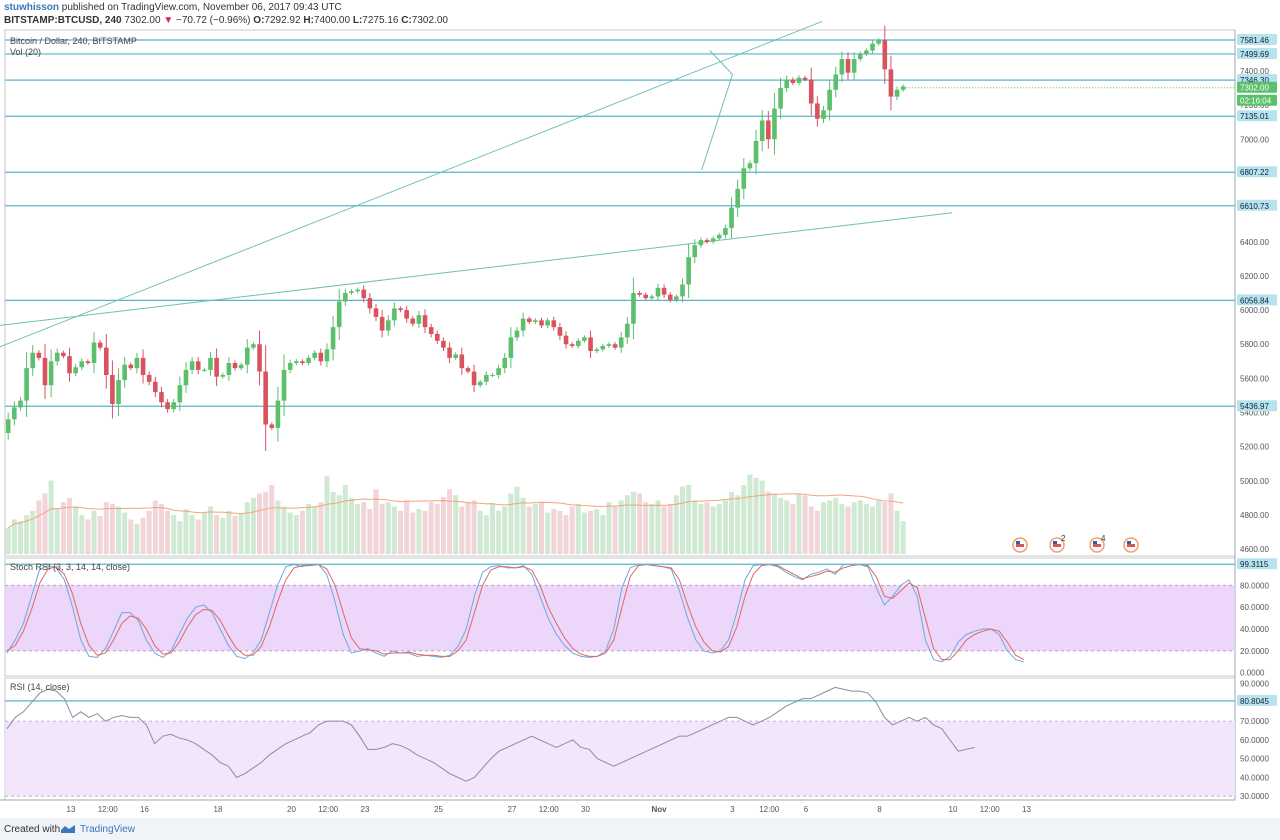  I want to click on rsi-tick-label: 30.0000, so click(1254, 796).